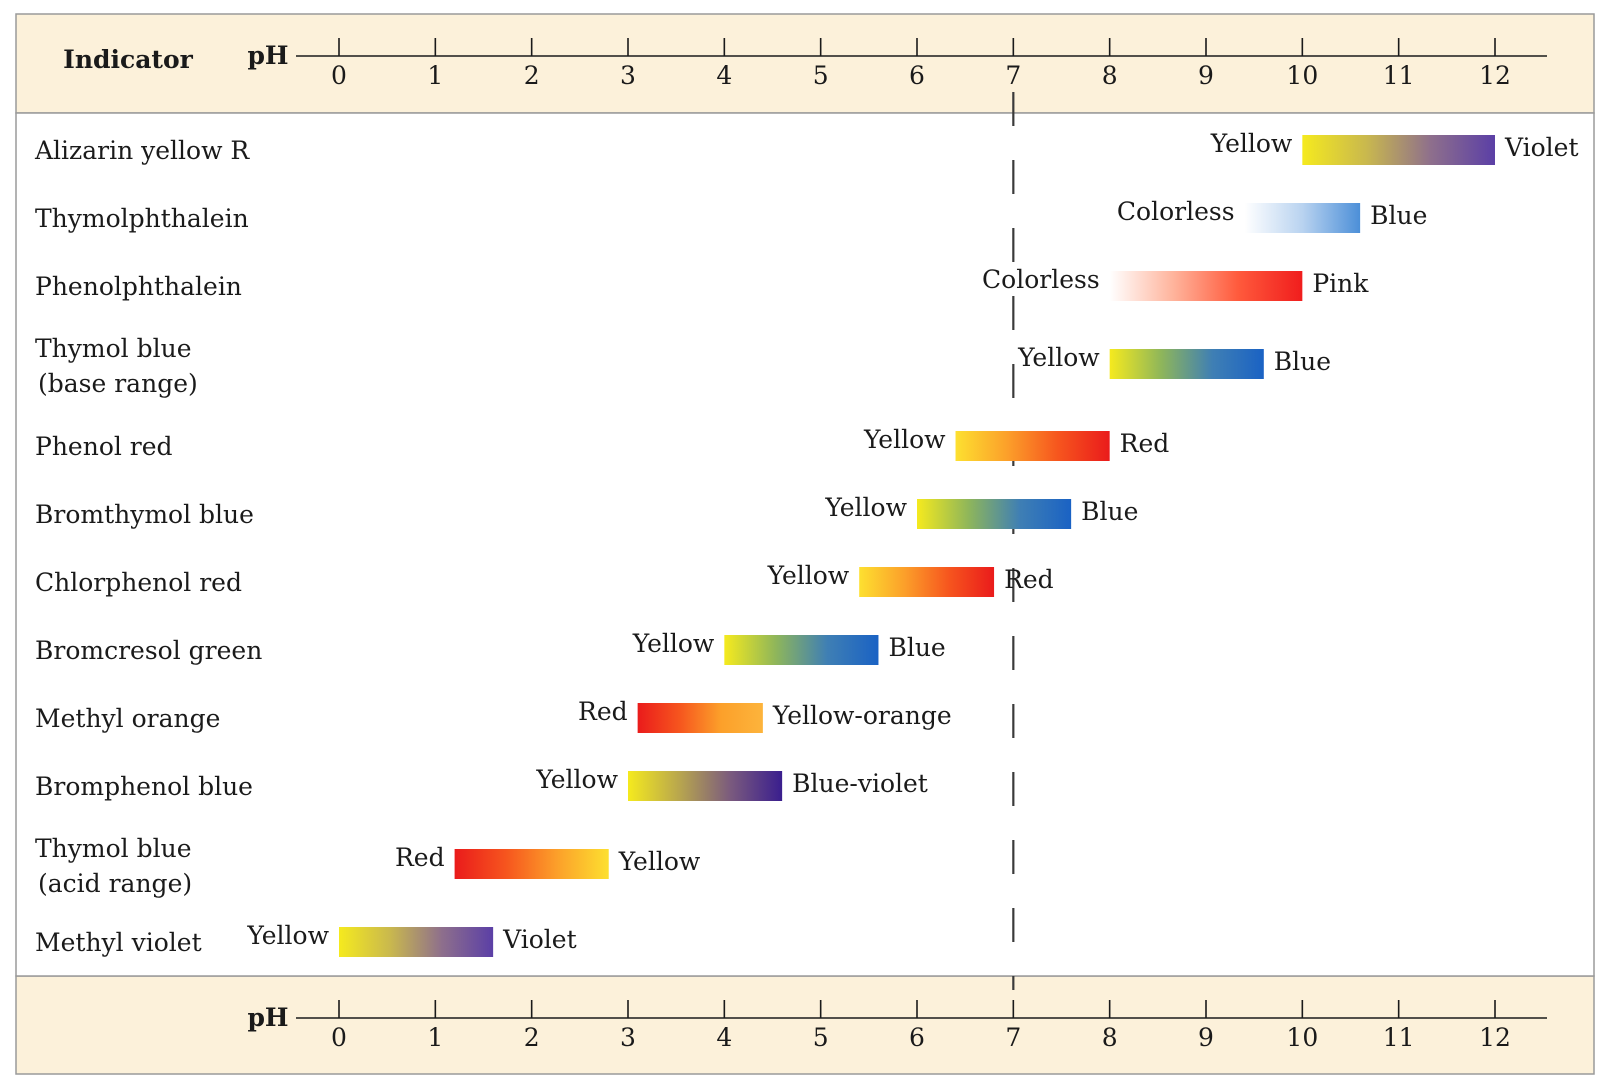 Image resolution: width=1604 pixels, height=1082 pixels. Describe the element at coordinates (673, 643) in the screenshot. I see `low-color-label-7: Yellow` at that location.